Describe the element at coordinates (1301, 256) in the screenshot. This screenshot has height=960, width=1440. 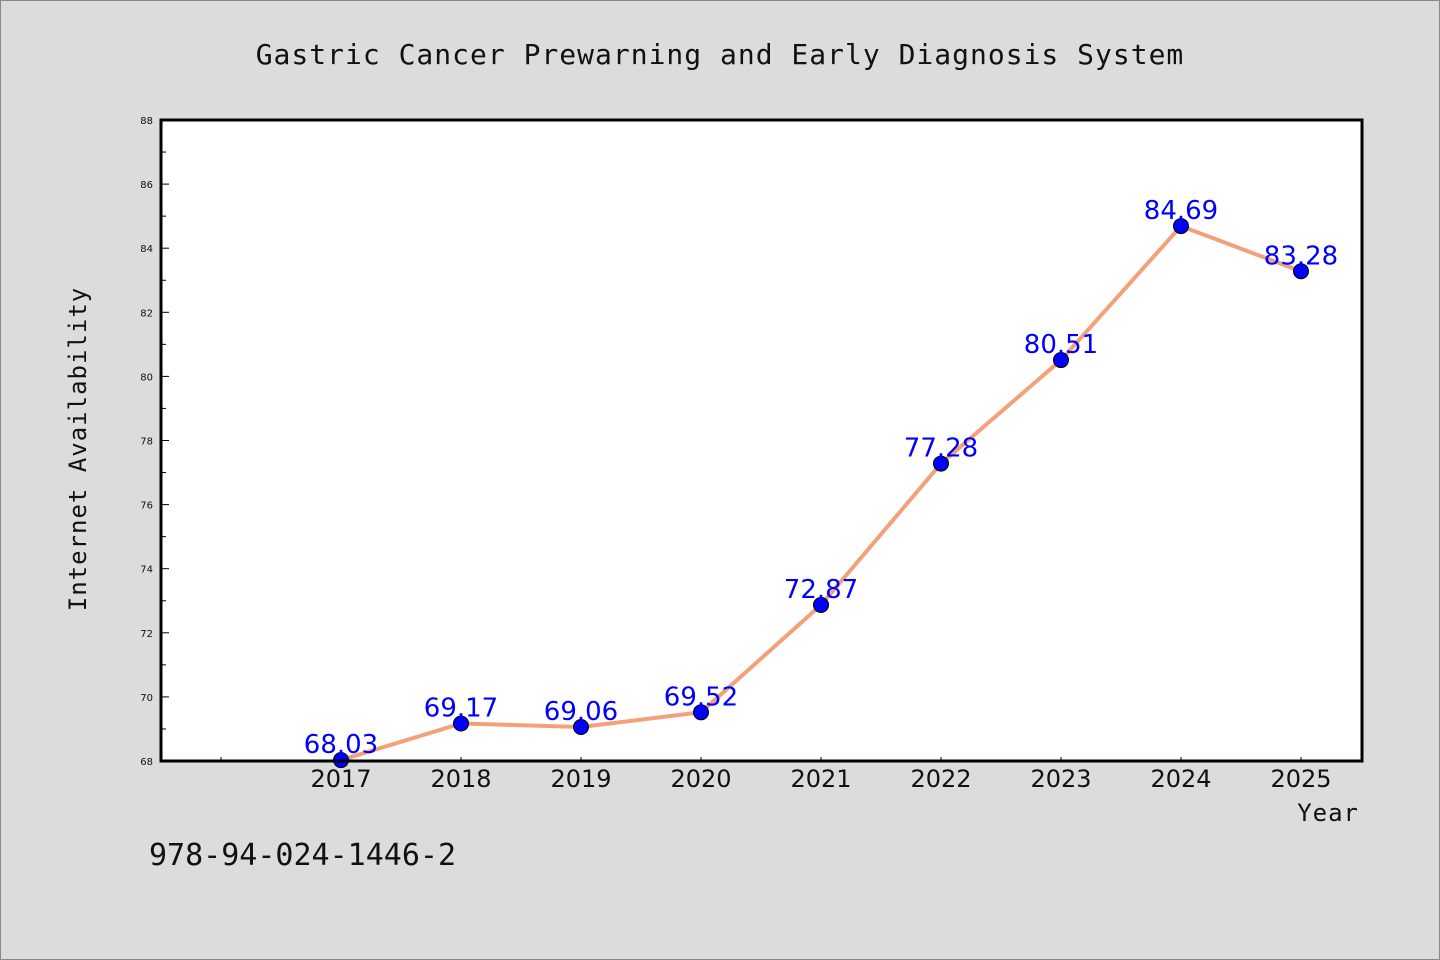
I see `data-label: 83.28` at that location.